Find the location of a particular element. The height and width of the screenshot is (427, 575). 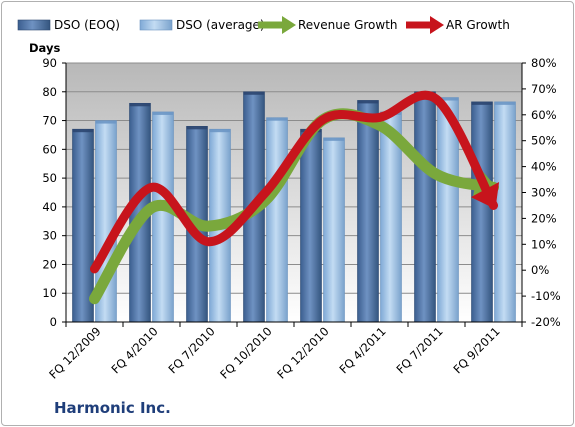

y2-tick-label: 30% is located at coordinates (544, 193).